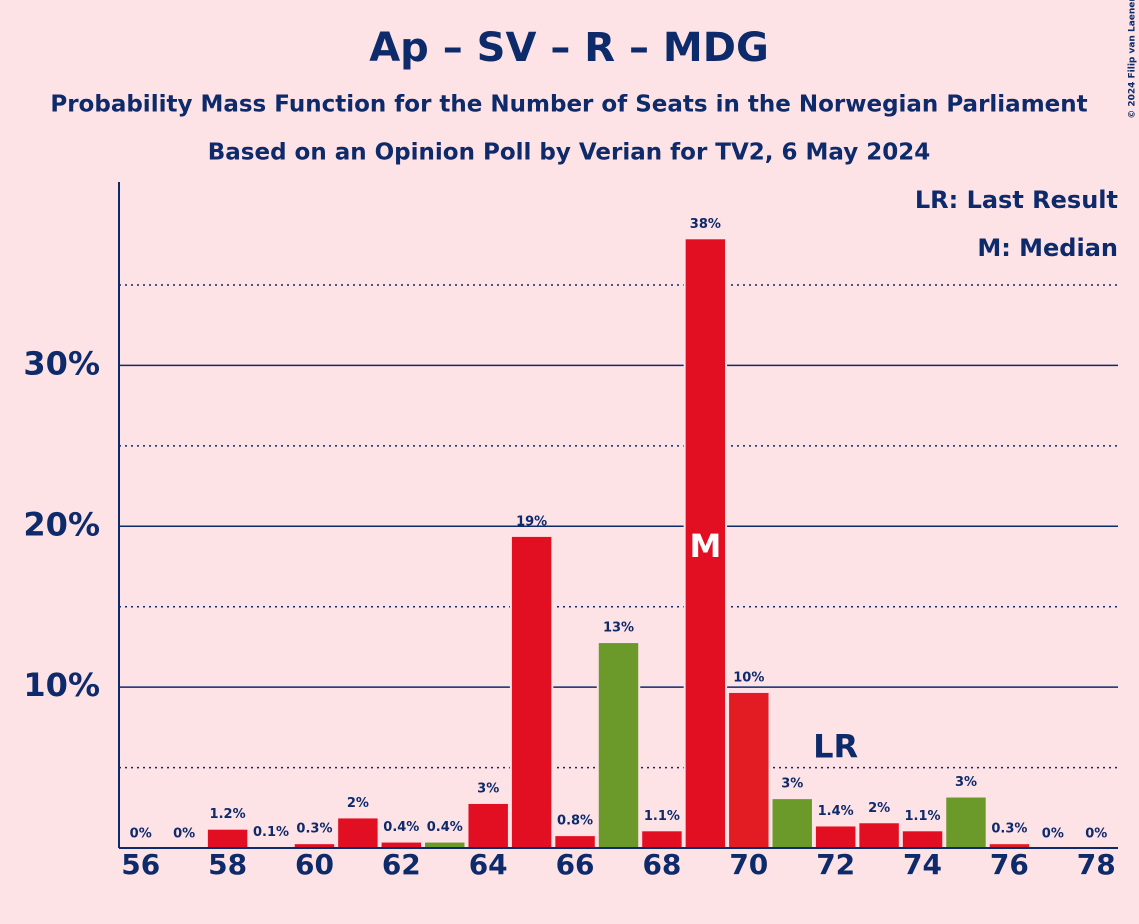  I want to click on x-tick-label: 66, so click(575, 864).